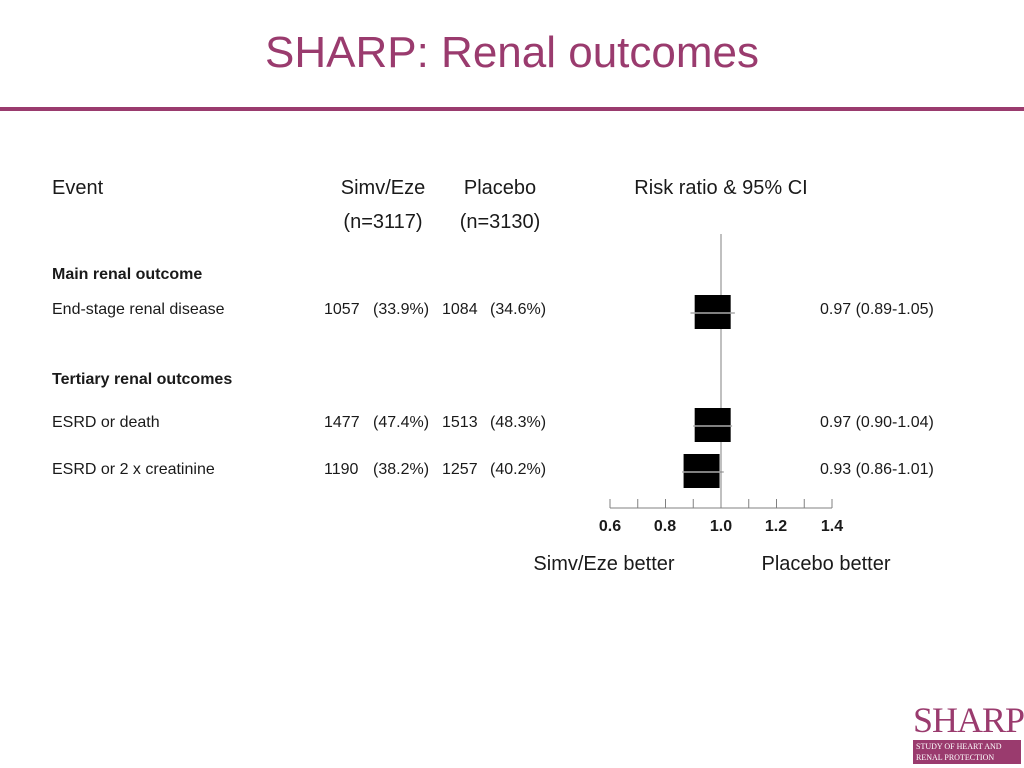  What do you see at coordinates (877, 422) in the screenshot?
I see `row-risk-ratio-text: 0.97 (0.90-1.04)` at bounding box center [877, 422].